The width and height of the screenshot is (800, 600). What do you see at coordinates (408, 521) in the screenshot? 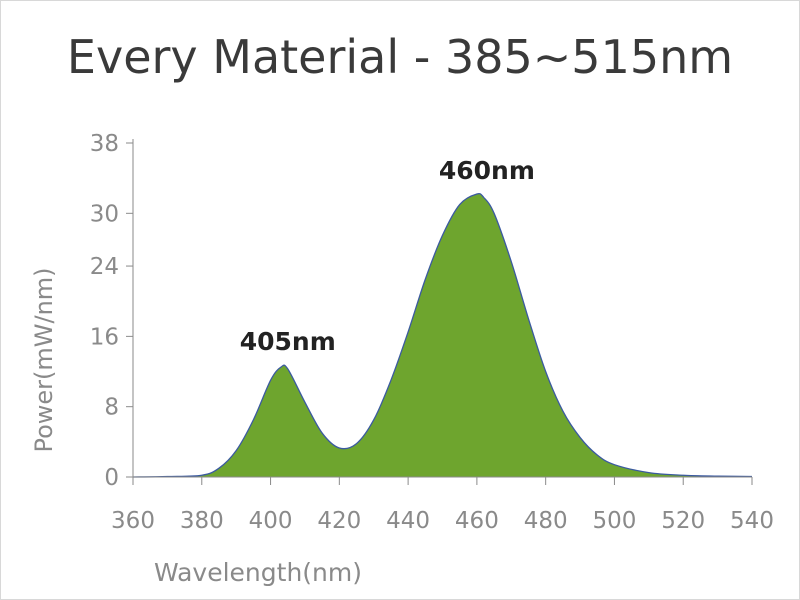
I see `x-tick-label: 440` at bounding box center [408, 521].